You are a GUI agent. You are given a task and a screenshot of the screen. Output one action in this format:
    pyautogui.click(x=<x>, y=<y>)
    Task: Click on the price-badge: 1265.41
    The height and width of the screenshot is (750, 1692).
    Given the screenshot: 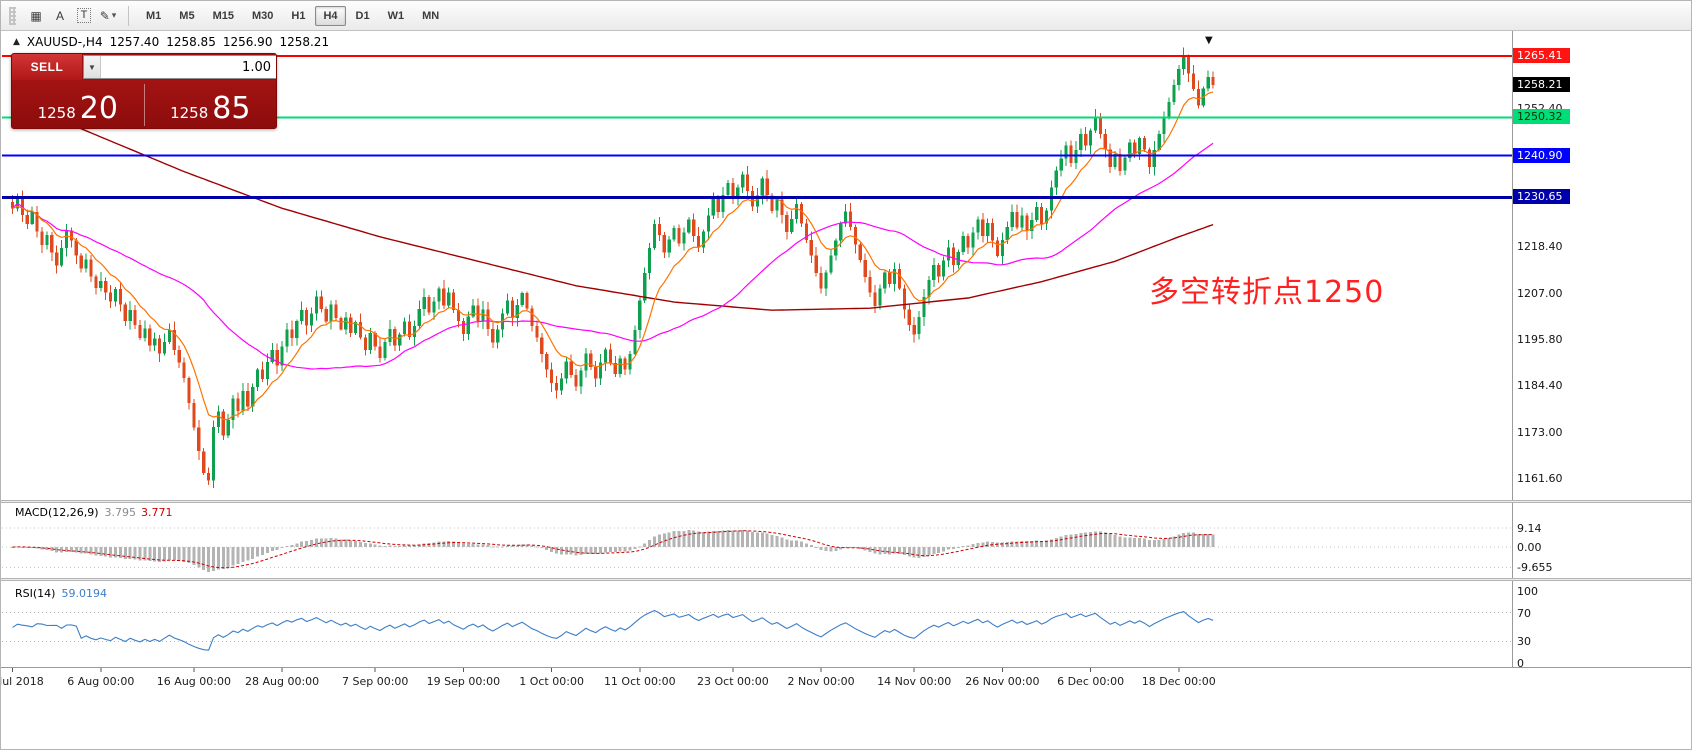 What is the action you would take?
    pyautogui.click(x=1541, y=55)
    